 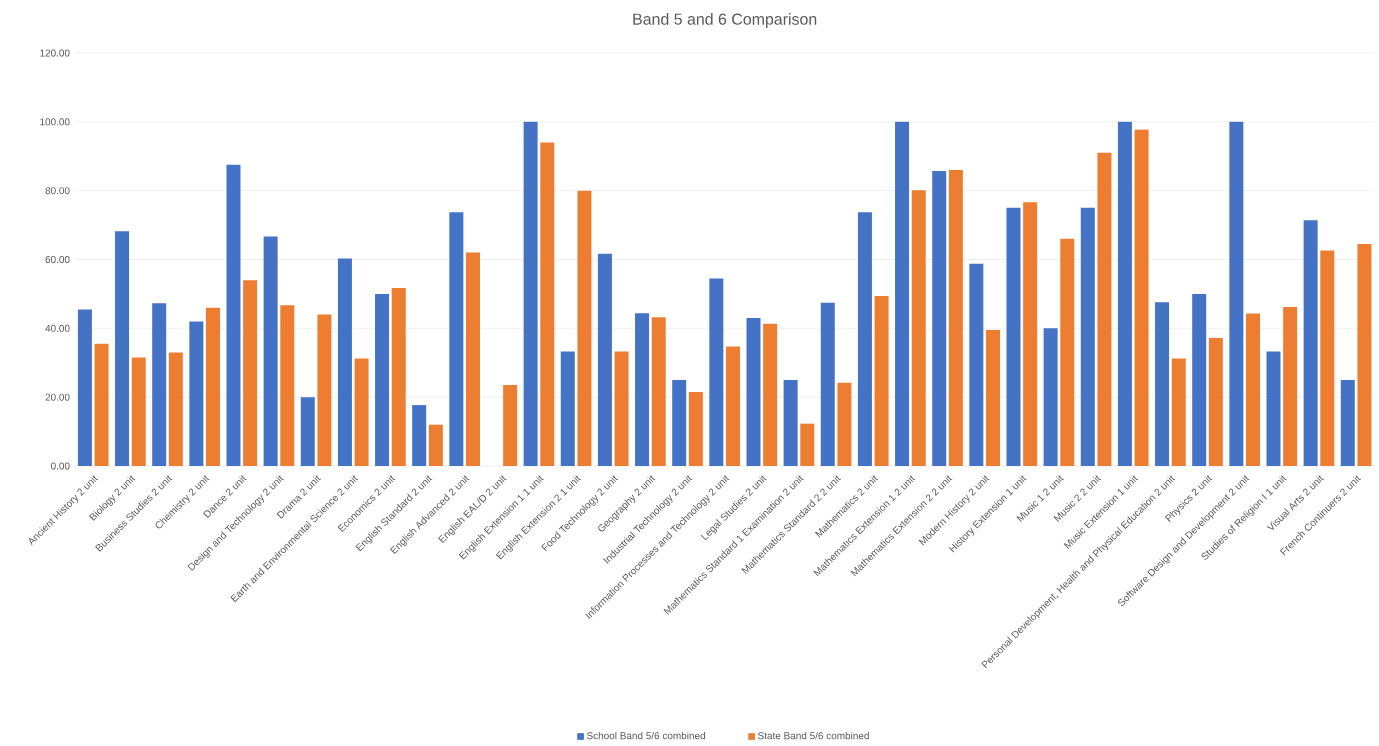 What do you see at coordinates (57, 397) in the screenshot?
I see `y-tick-label: 20.00` at bounding box center [57, 397].